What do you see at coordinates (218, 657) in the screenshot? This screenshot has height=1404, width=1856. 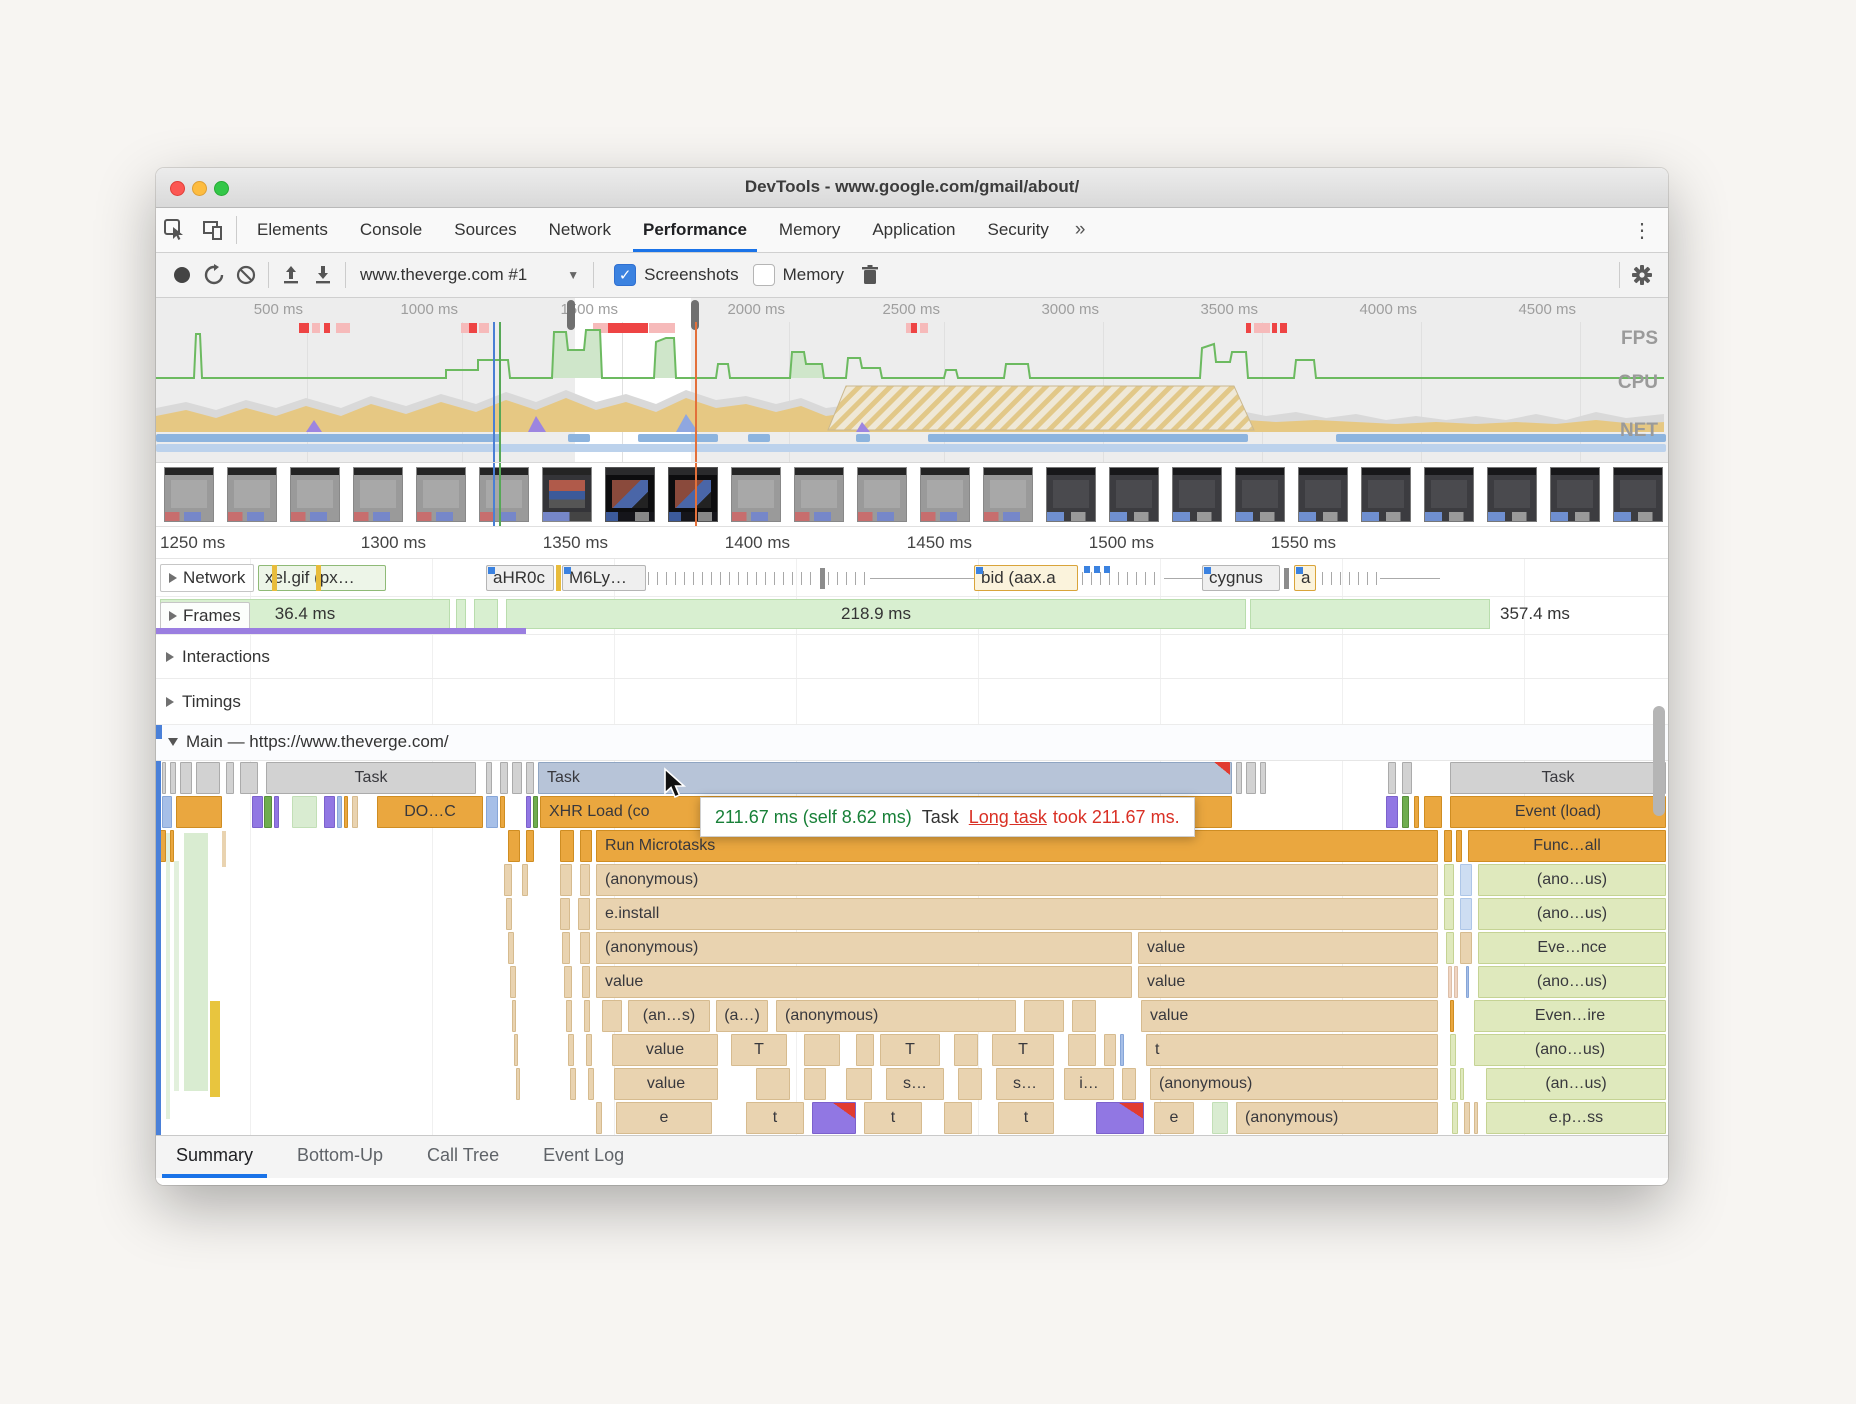 I see `interactions-track-header: Interactions` at bounding box center [218, 657].